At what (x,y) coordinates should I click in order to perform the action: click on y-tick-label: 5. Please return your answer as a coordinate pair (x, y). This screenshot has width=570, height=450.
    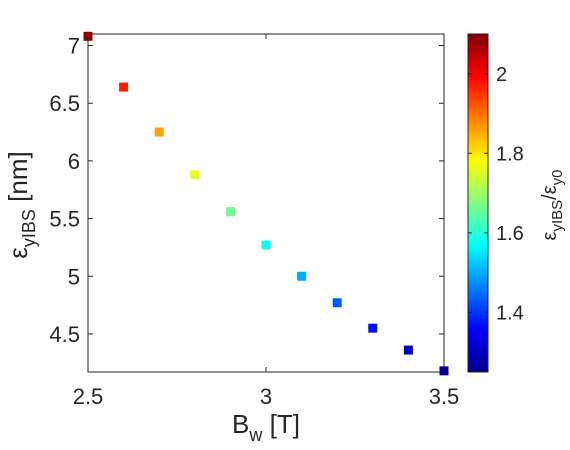
    Looking at the image, I should click on (74, 276).